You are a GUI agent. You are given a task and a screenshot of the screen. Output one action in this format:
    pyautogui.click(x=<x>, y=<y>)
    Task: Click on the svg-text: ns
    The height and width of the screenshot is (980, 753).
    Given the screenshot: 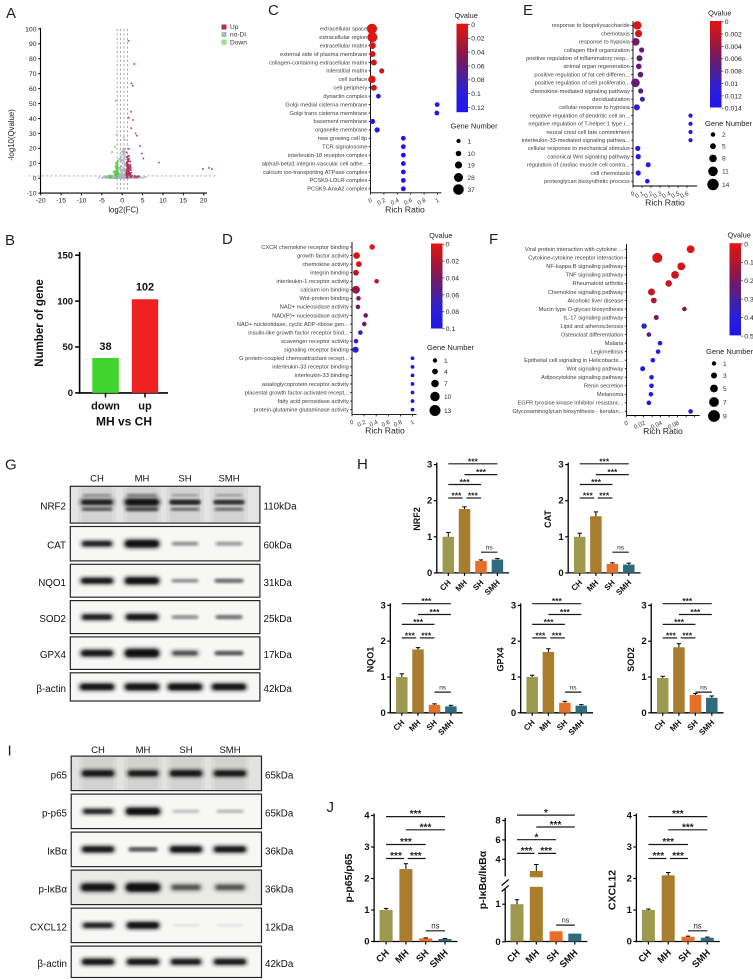 What is the action you would take?
    pyautogui.click(x=435, y=925)
    